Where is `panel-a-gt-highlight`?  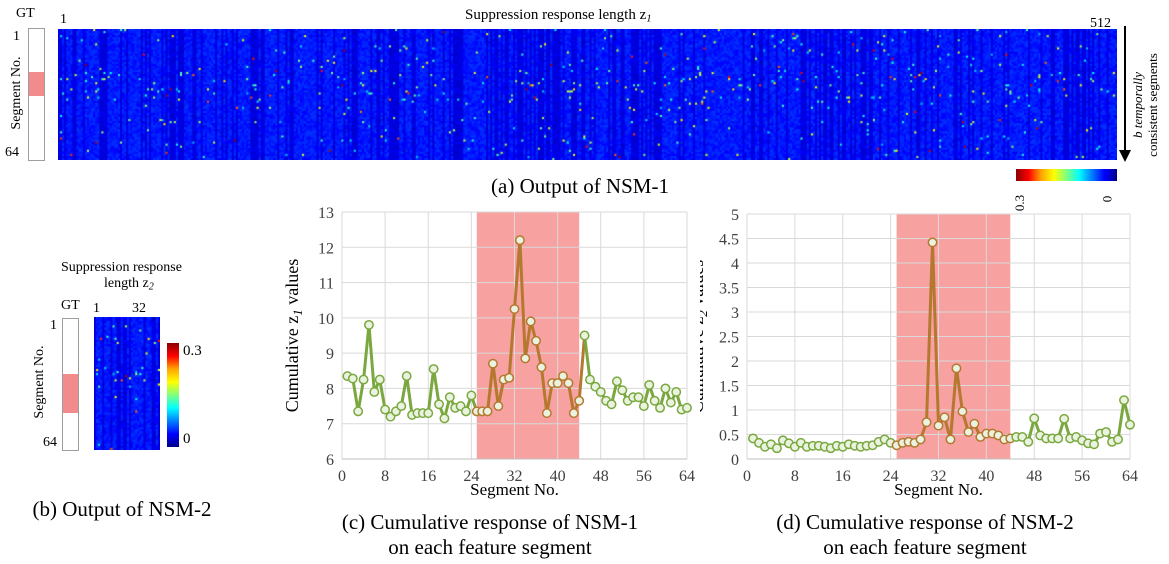
panel-a-gt-highlight is located at coordinates (36, 84).